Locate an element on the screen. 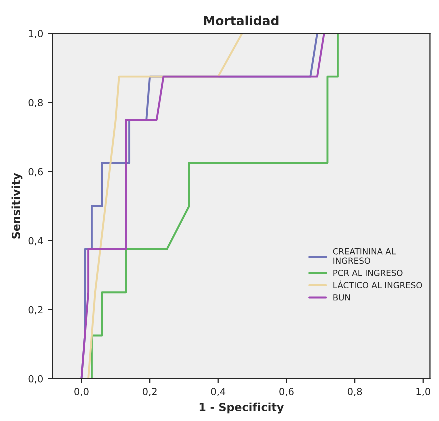 The width and height of the screenshot is (439, 421). y-tick-label: 0,6 is located at coordinates (36, 172).